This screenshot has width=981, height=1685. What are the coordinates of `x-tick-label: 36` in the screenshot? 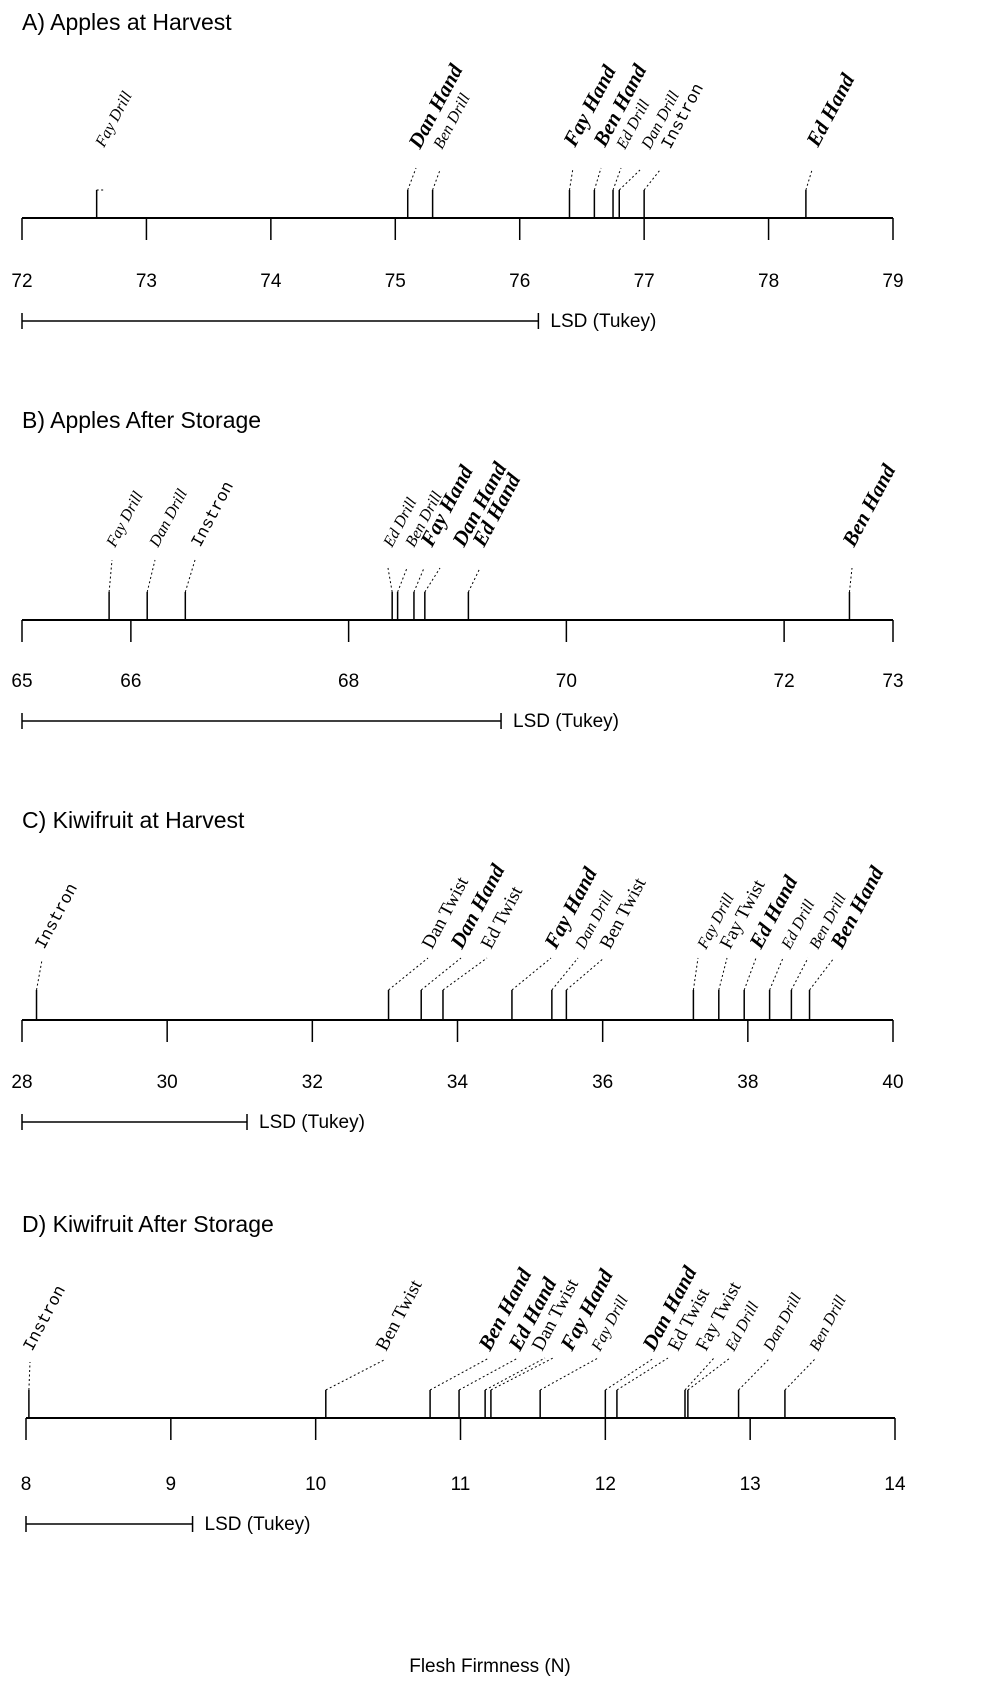 It's located at (602, 1082).